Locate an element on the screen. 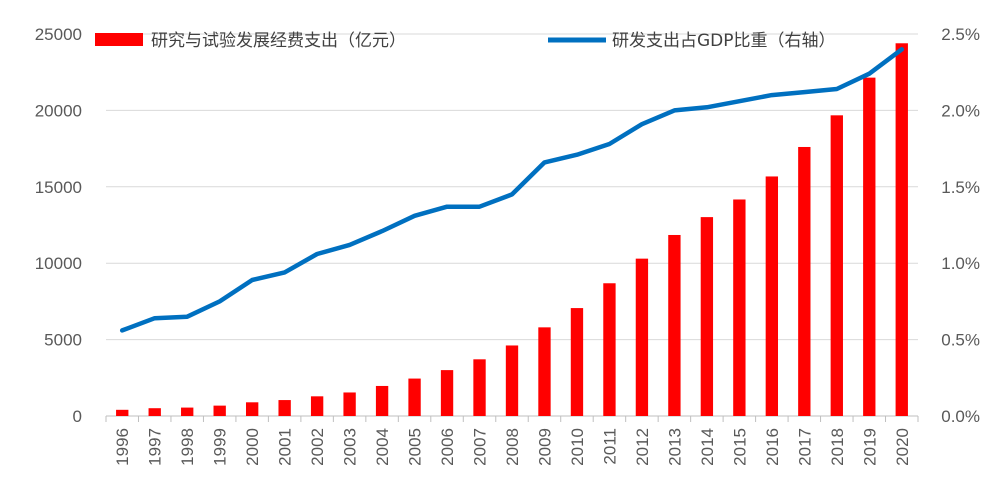 Image resolution: width=1000 pixels, height=496 pixels. x-axis-tick-label: 2014 is located at coordinates (707, 447).